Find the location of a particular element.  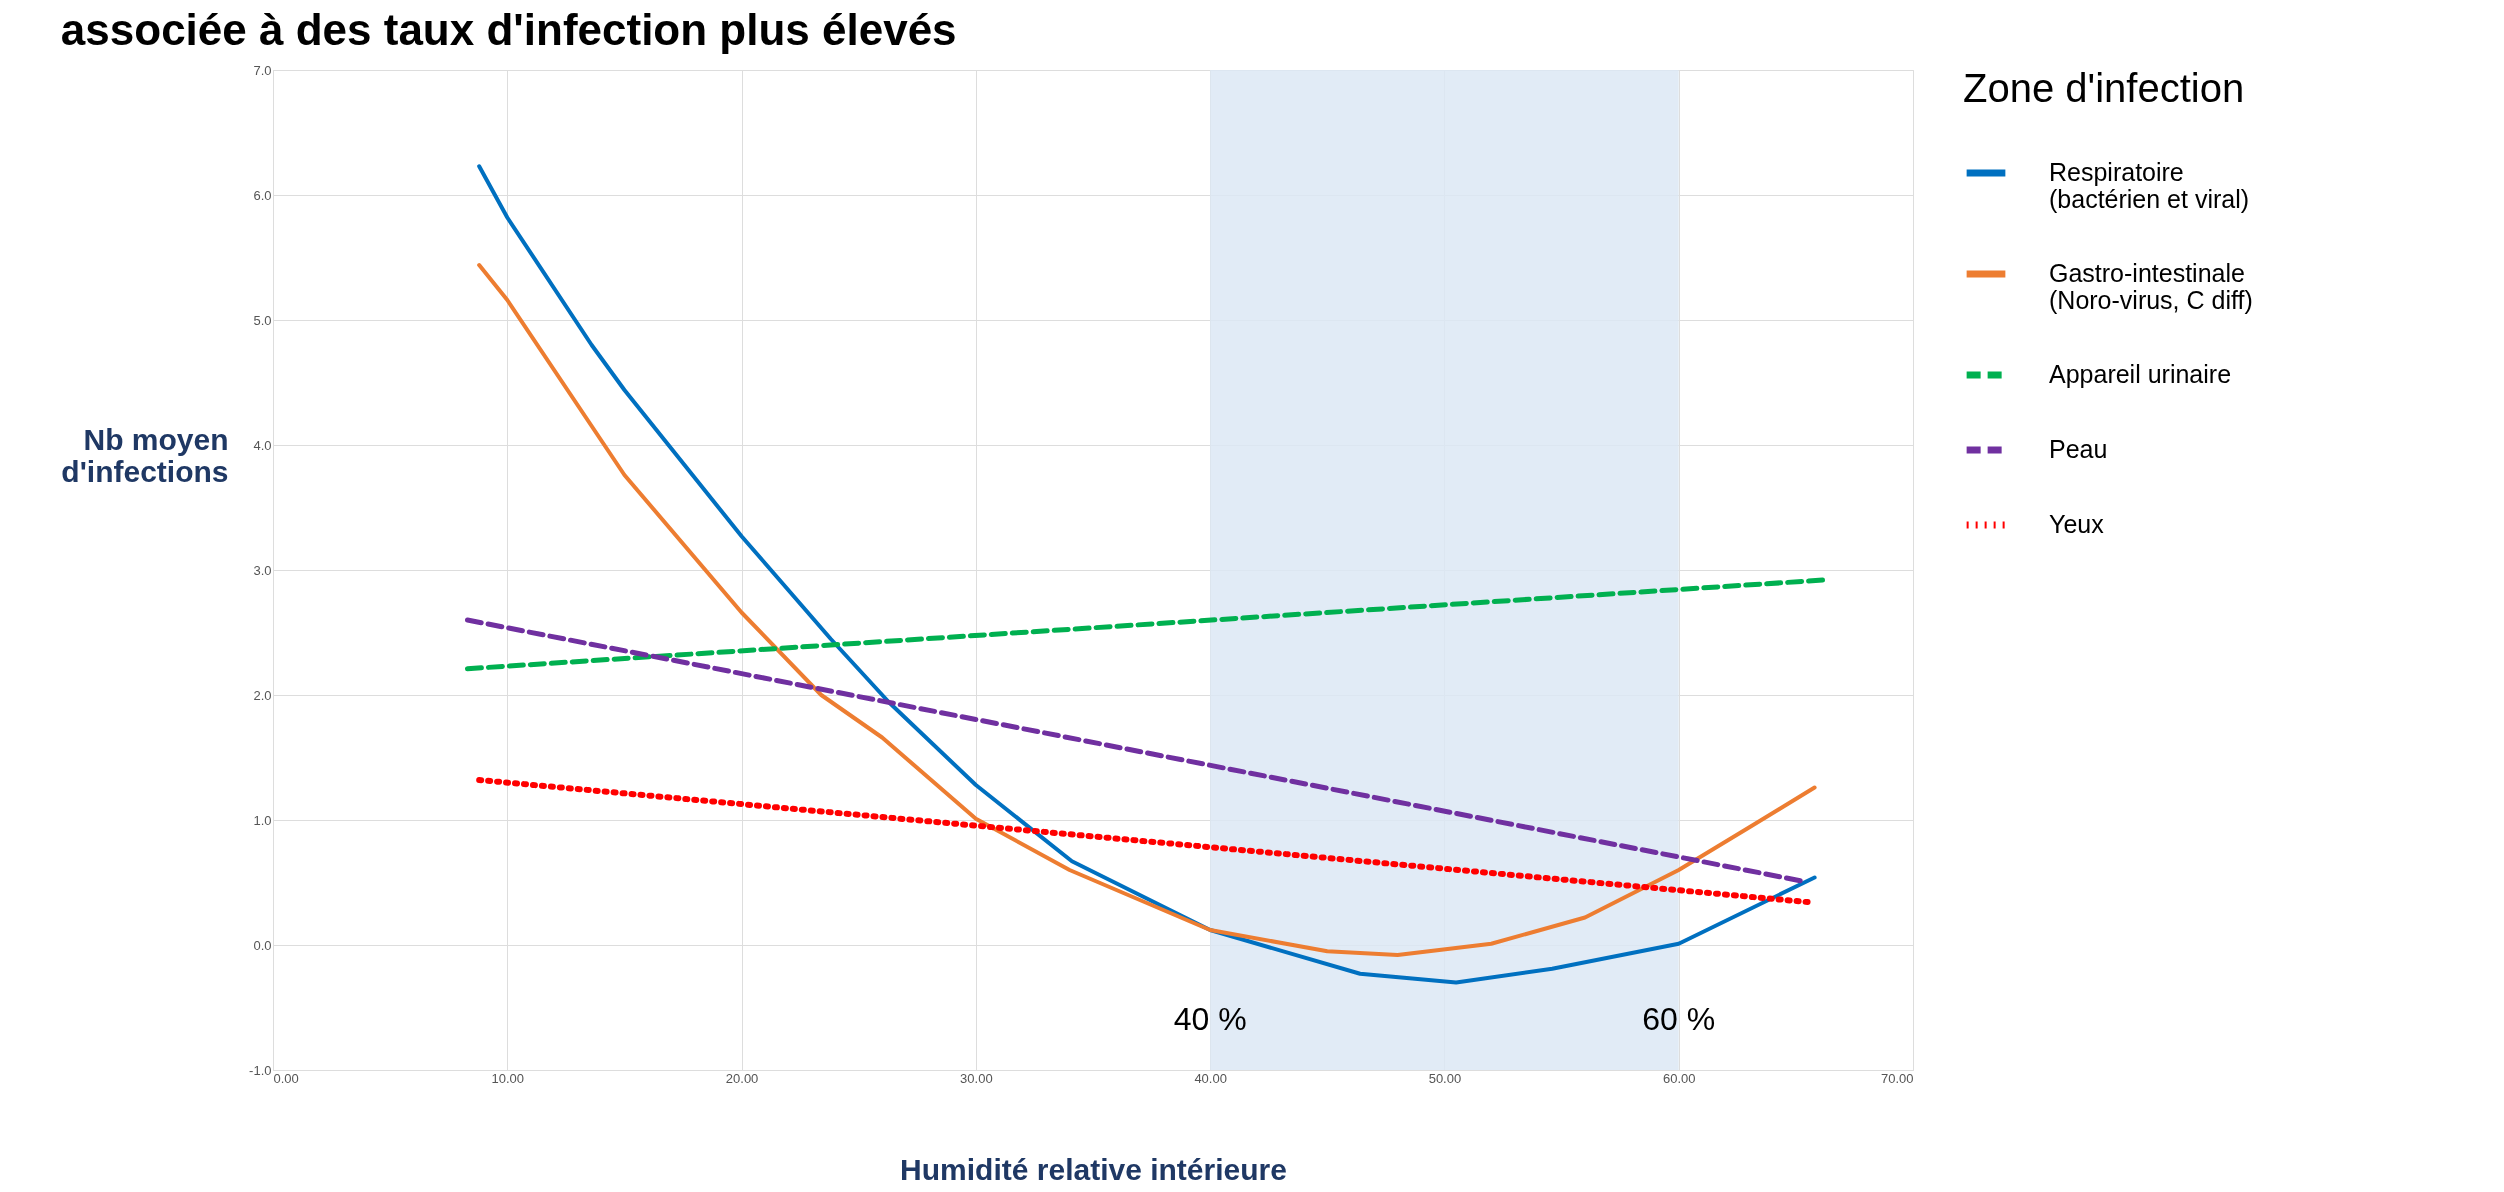

y-tick-label: 5.0 is located at coordinates (262, 320).